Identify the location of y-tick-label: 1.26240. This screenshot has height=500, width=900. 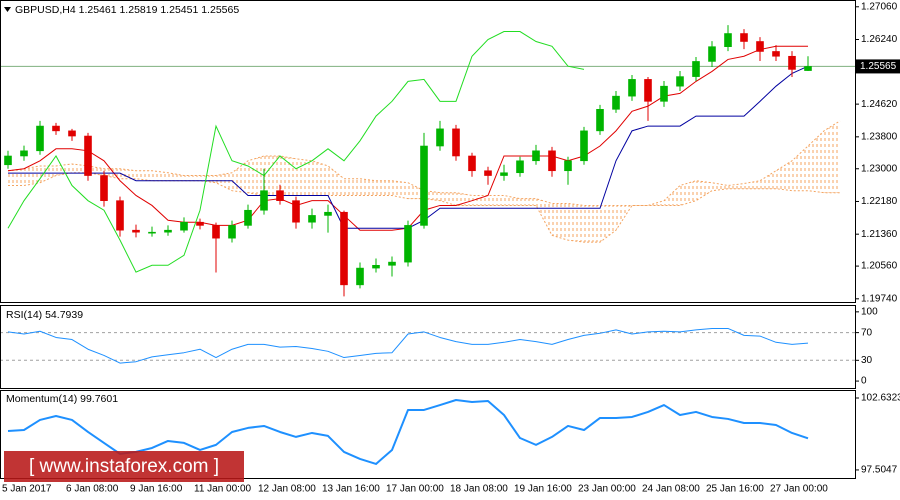
(879, 39).